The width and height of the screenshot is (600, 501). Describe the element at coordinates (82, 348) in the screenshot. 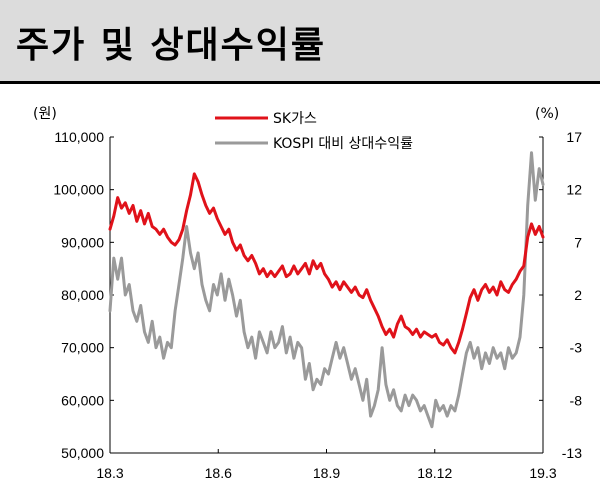

I see `left-axis-tick-label: 70,000` at that location.